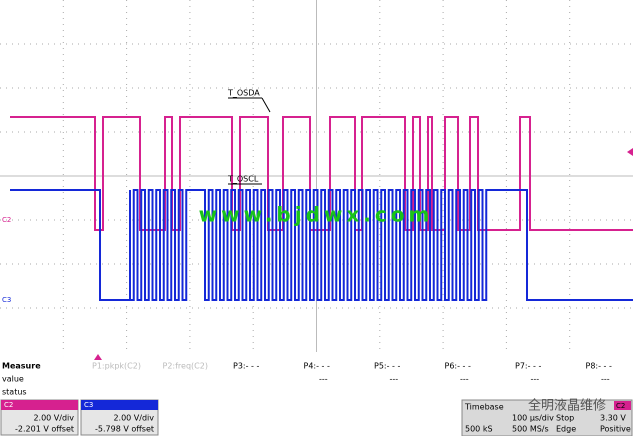  I want to click on param-name: P6:- - -, so click(458, 366).